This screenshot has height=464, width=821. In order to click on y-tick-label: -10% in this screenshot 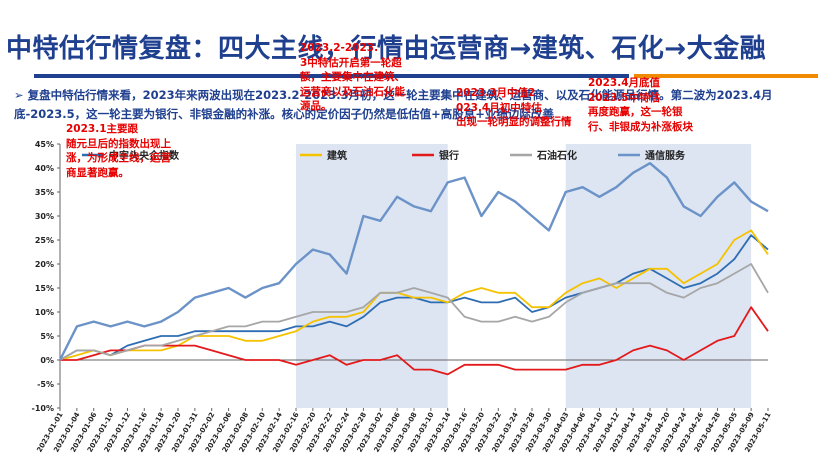, I will do `click(43, 408)`.